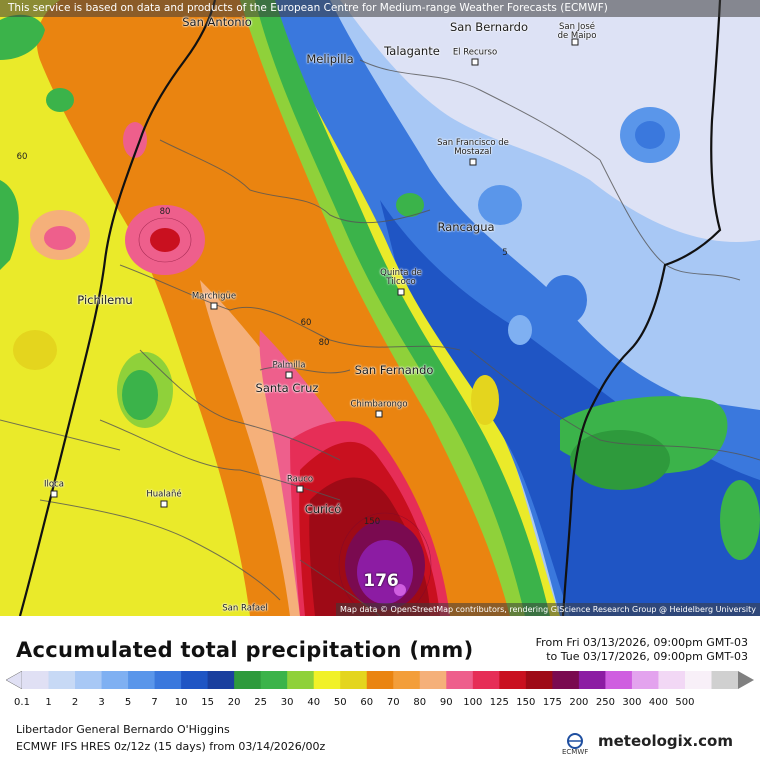 The width and height of the screenshot is (760, 760). I want to click on city-san-antonio: San Antonio, so click(217, 22).